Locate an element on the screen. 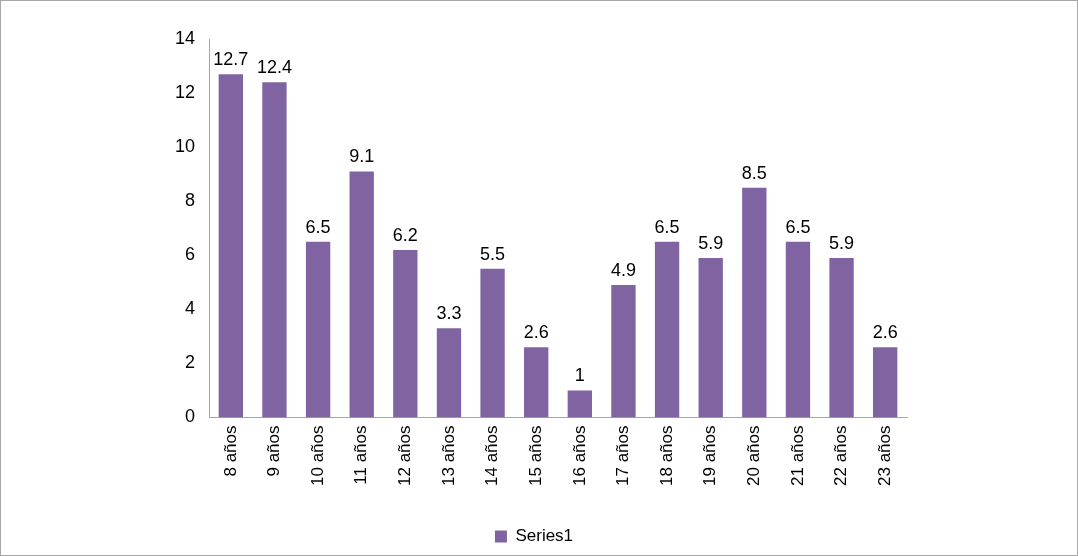 The width and height of the screenshot is (1078, 556). data-label: 5.5 is located at coordinates (493, 253).